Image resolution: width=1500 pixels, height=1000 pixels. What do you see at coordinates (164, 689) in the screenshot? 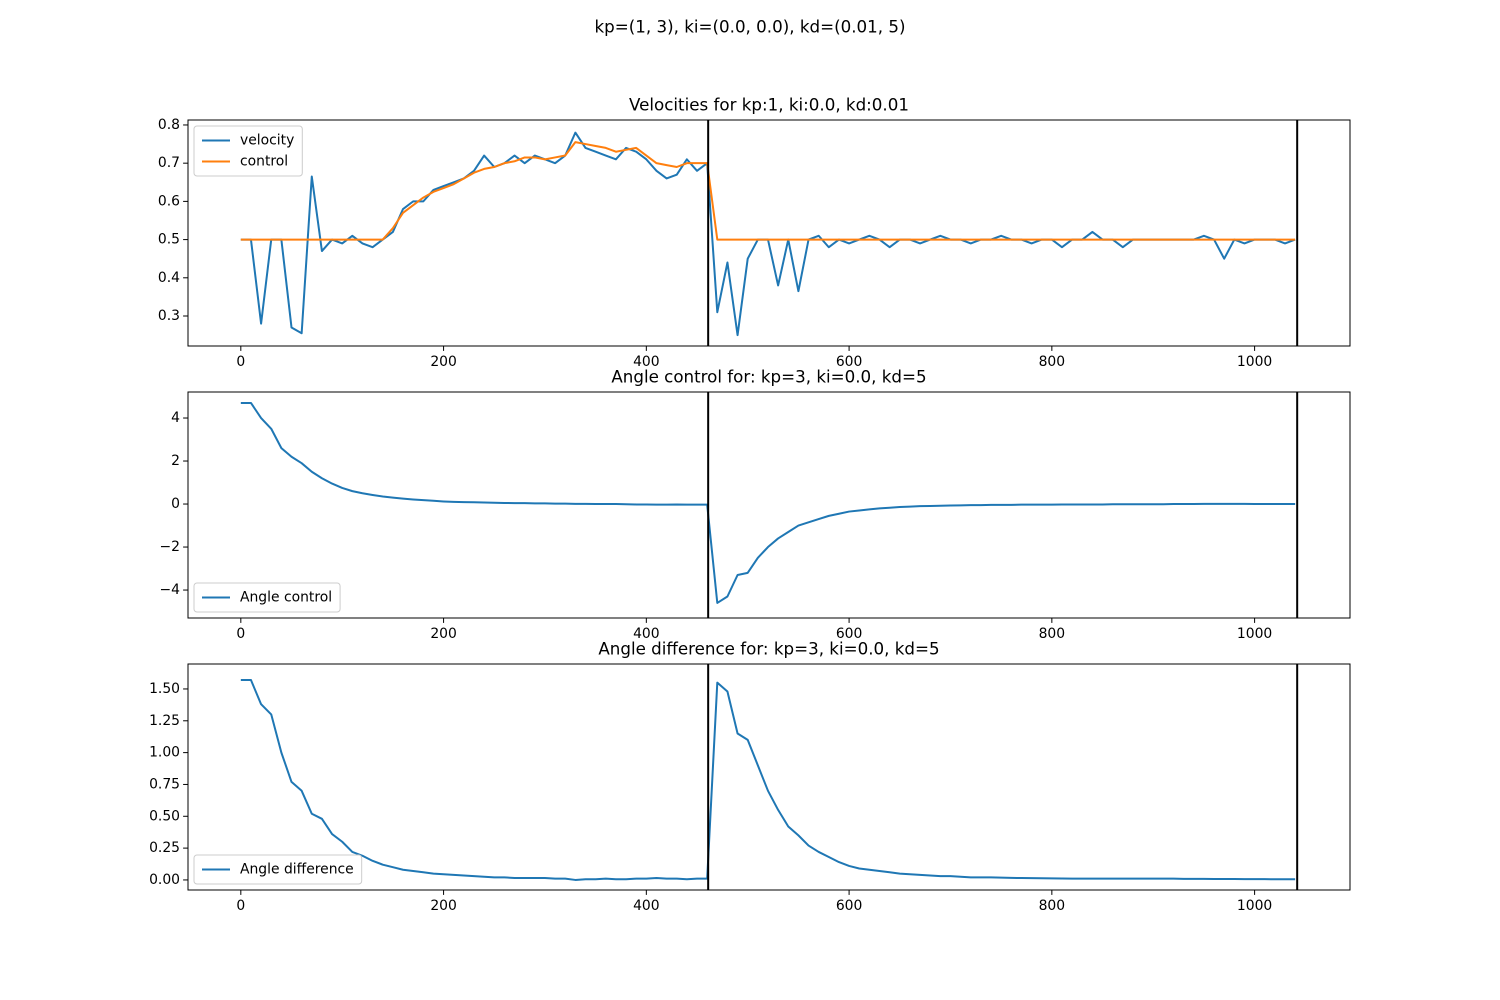
I see `y-tick-label: 1.50` at bounding box center [164, 689].